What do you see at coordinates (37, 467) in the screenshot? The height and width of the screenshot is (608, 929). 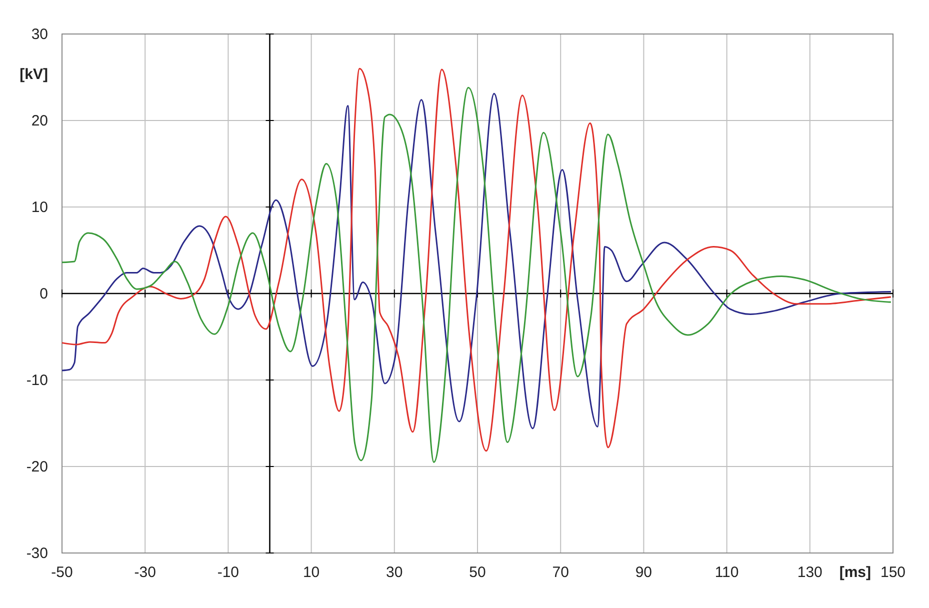 I see `y-tick-label: -20` at bounding box center [37, 467].